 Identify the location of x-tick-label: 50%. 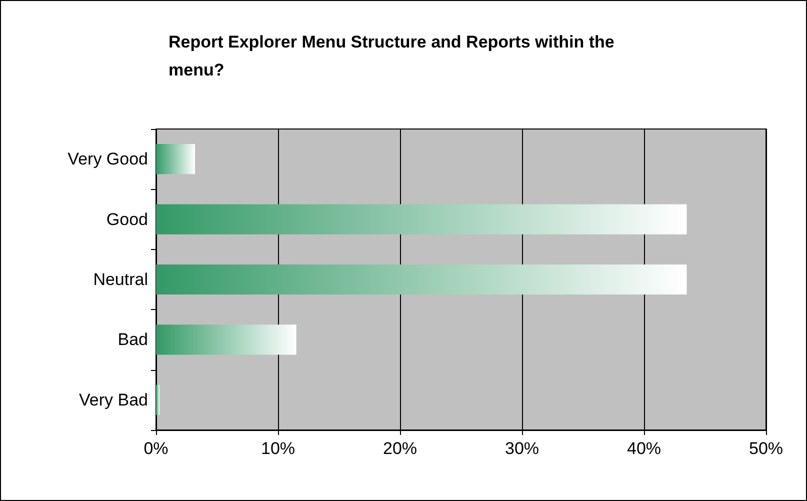
(766, 448).